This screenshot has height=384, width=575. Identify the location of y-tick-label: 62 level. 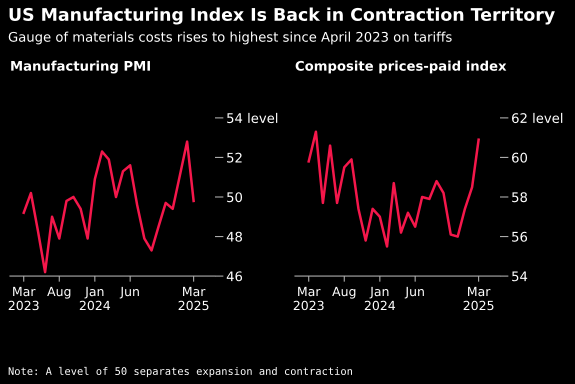
(537, 118).